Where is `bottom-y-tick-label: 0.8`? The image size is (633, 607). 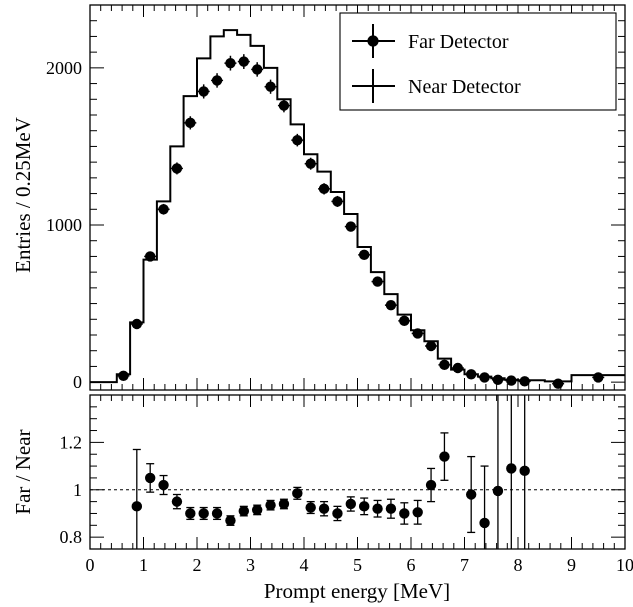
bottom-y-tick-label: 0.8 is located at coordinates (71, 537).